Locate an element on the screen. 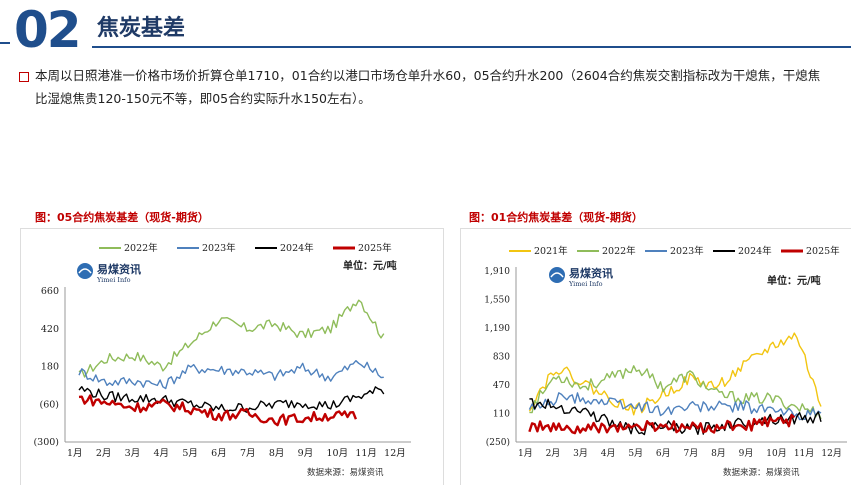 The height and width of the screenshot is (489, 851). section-title: 焦炭基差 is located at coordinates (141, 28).